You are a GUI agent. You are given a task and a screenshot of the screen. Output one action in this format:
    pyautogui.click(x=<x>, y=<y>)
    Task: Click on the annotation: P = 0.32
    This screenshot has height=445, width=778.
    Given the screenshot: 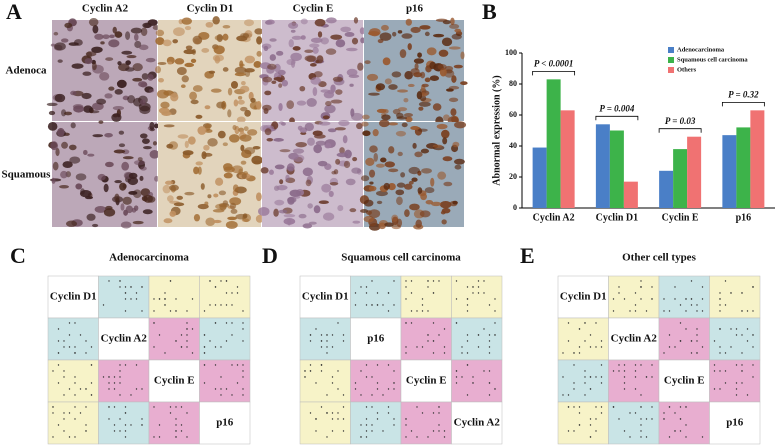 What is the action you would take?
    pyautogui.click(x=743, y=94)
    